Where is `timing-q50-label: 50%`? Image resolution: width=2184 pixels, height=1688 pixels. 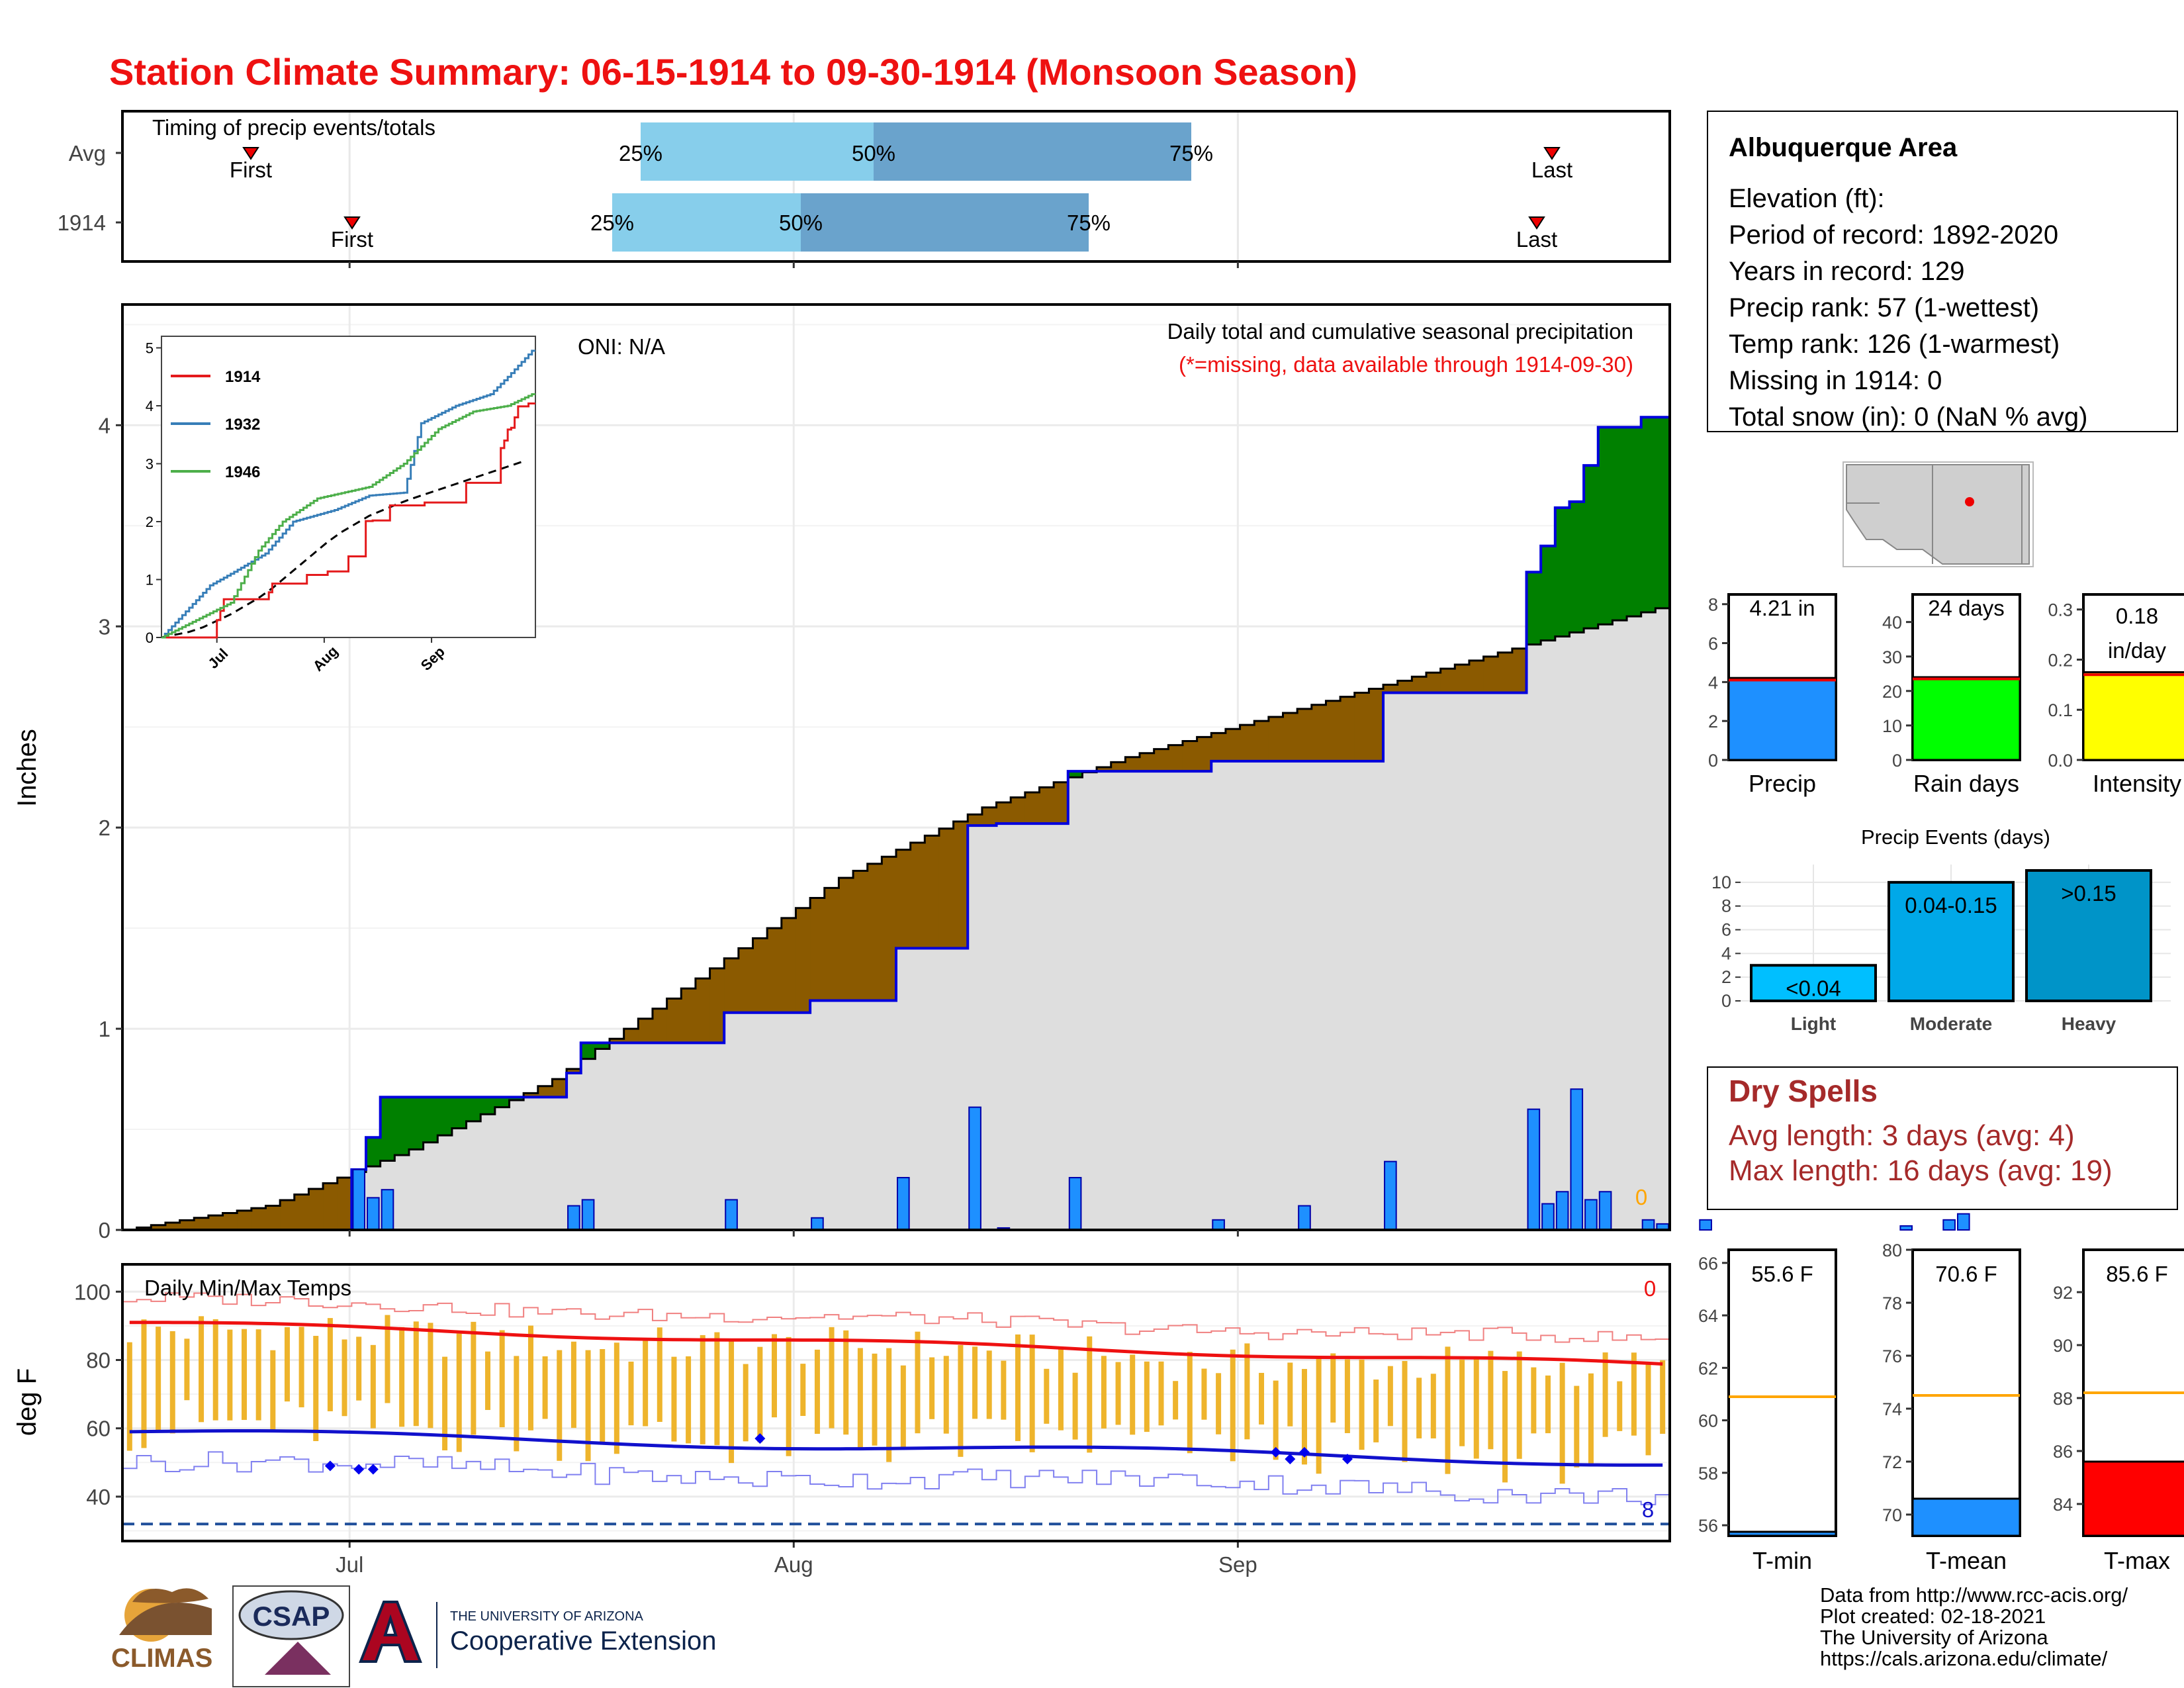
timing-q50-label: 50% is located at coordinates (873, 153).